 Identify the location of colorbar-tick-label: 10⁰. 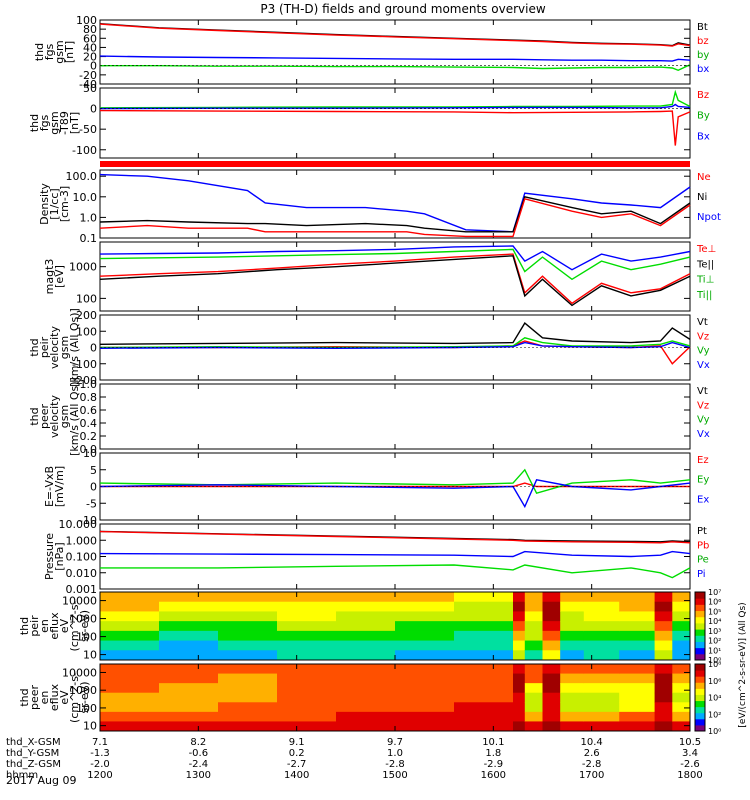
(714, 660).